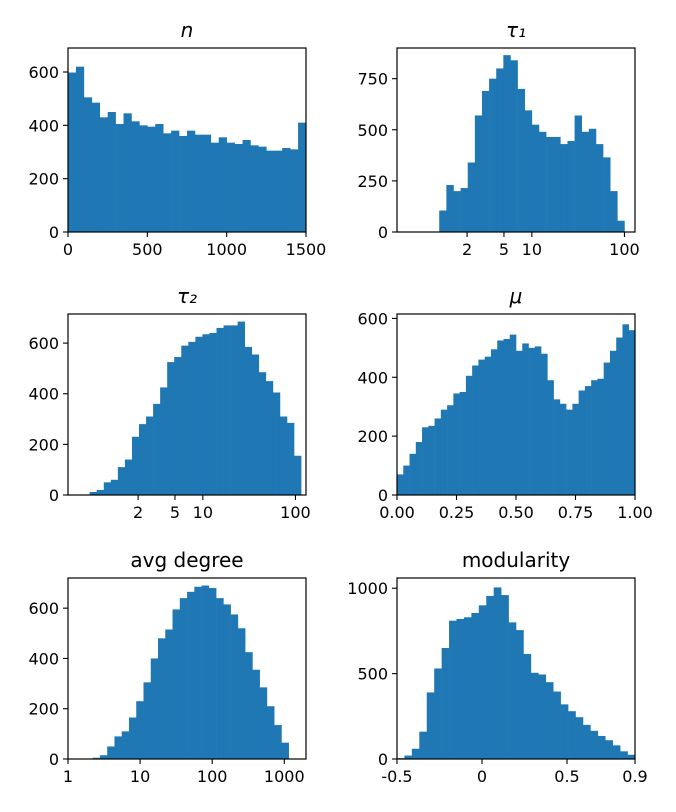 The image size is (676, 812). What do you see at coordinates (187, 30) in the screenshot?
I see `chart-title: n` at bounding box center [187, 30].